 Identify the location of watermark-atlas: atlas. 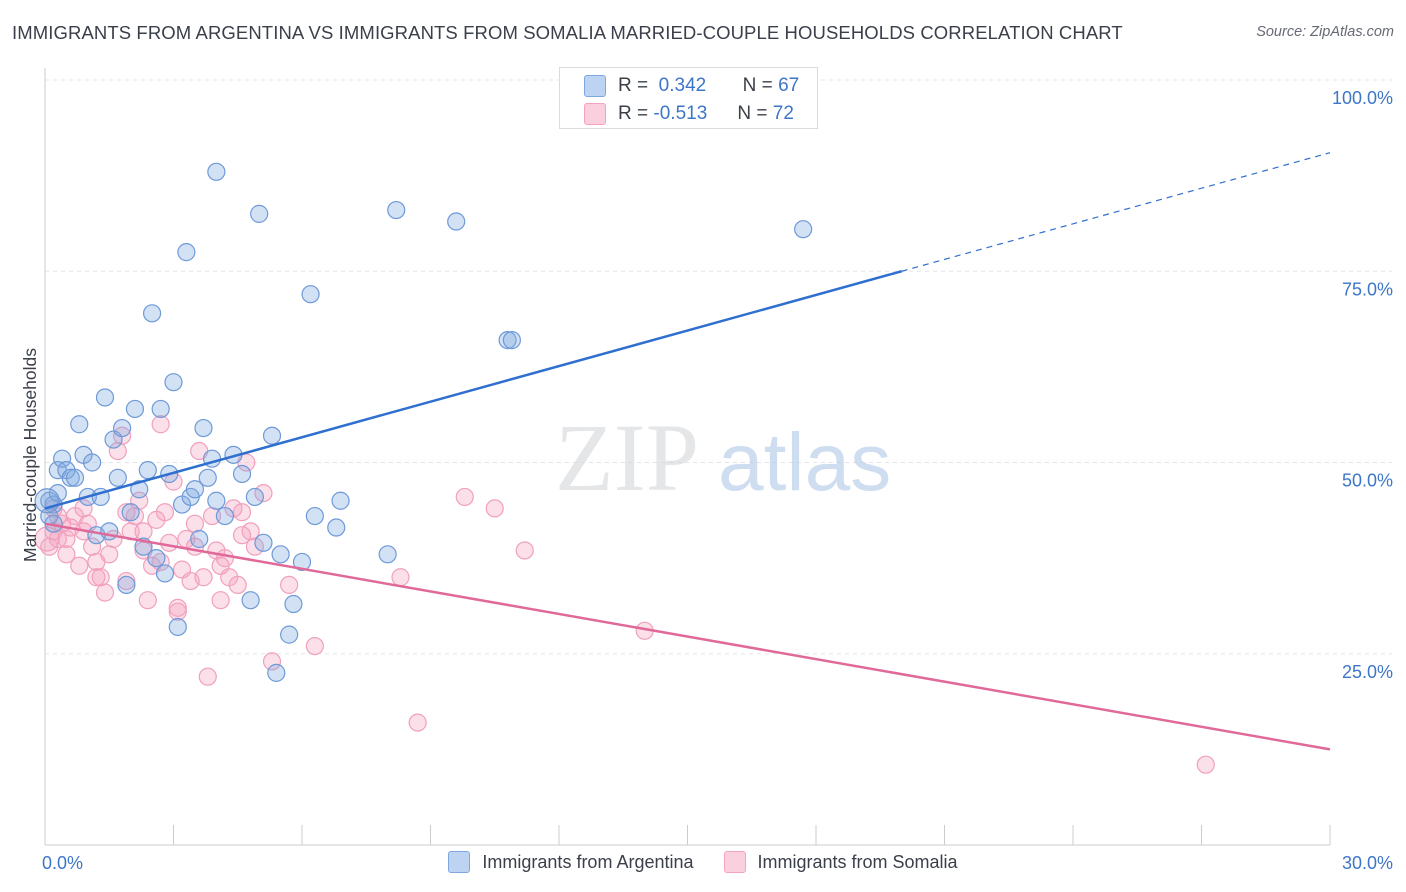
(804, 462).